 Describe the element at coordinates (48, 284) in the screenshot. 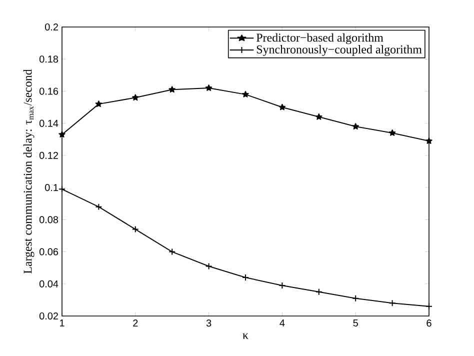

I see `y-tick-label: 0.04` at that location.